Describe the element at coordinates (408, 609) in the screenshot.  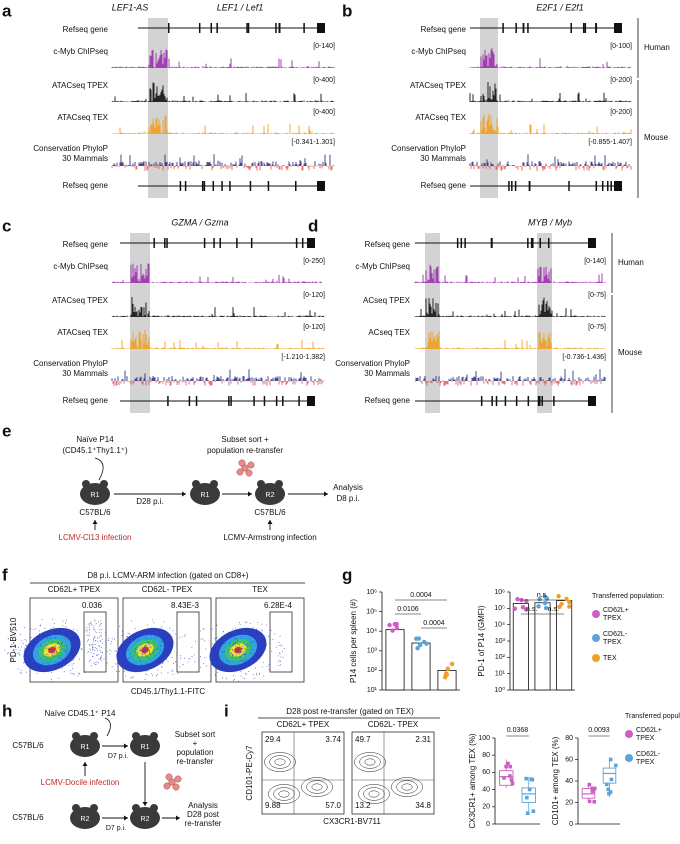
I see `p-value: 0.0106` at that location.